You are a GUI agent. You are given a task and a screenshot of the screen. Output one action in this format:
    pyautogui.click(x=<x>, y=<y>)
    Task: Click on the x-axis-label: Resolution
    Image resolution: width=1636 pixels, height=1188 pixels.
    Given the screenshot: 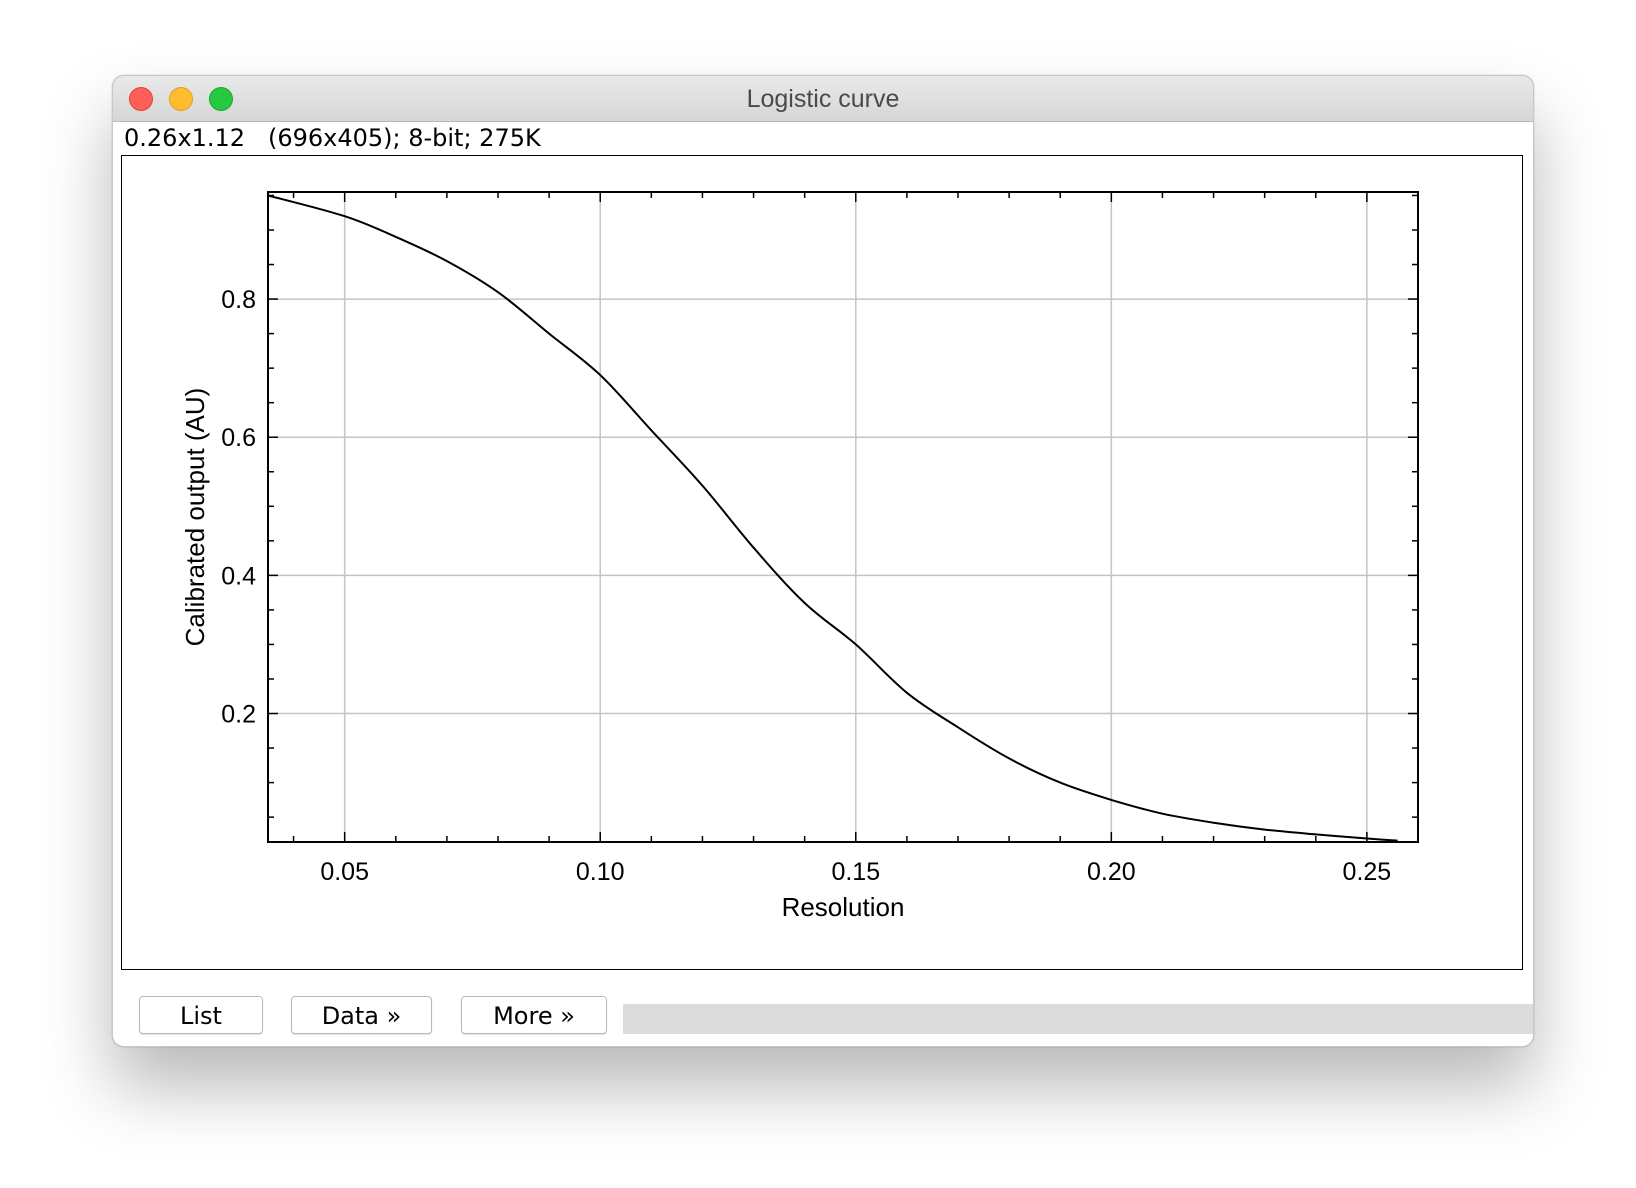 What is the action you would take?
    pyautogui.click(x=843, y=907)
    